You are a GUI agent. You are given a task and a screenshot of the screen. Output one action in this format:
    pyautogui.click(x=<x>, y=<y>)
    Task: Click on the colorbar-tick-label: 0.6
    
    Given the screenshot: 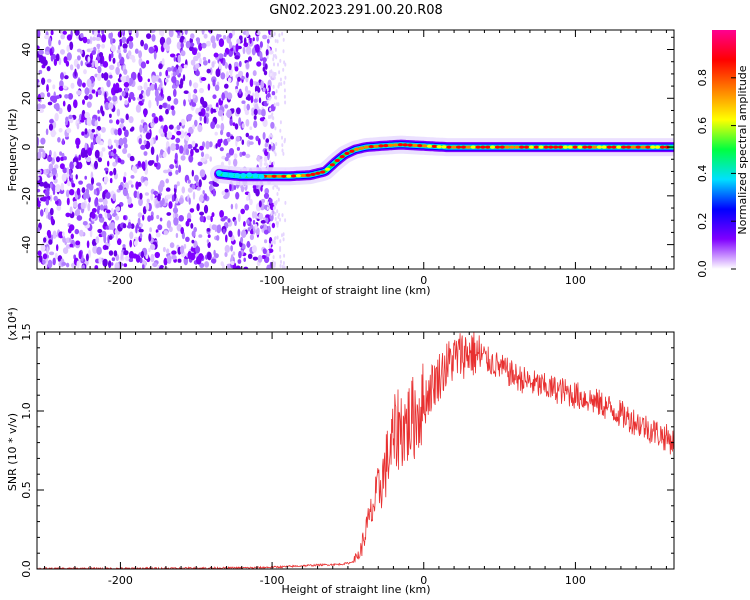 What is the action you would take?
    pyautogui.click(x=702, y=126)
    